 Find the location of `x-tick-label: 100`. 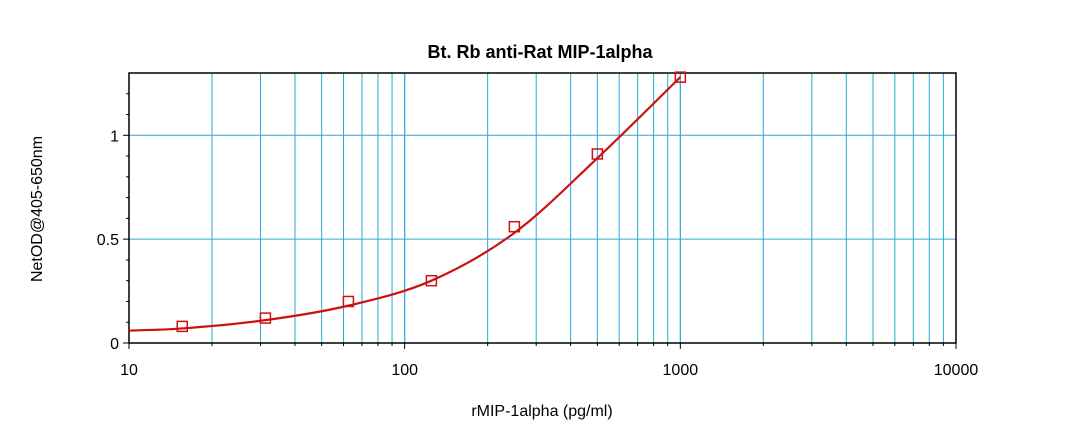

x-tick-label: 100 is located at coordinates (404, 370).